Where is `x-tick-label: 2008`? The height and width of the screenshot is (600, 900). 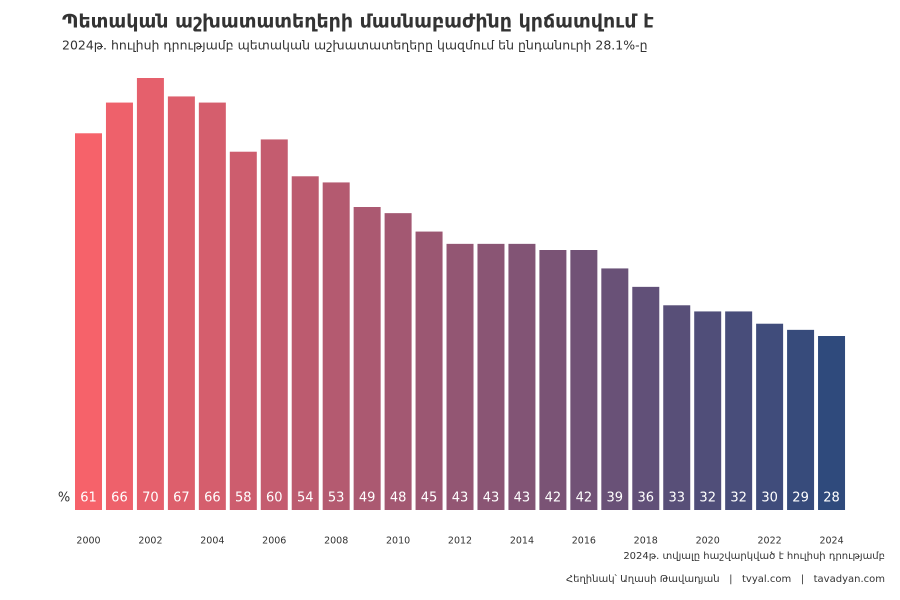
x-tick-label: 2008 is located at coordinates (336, 541).